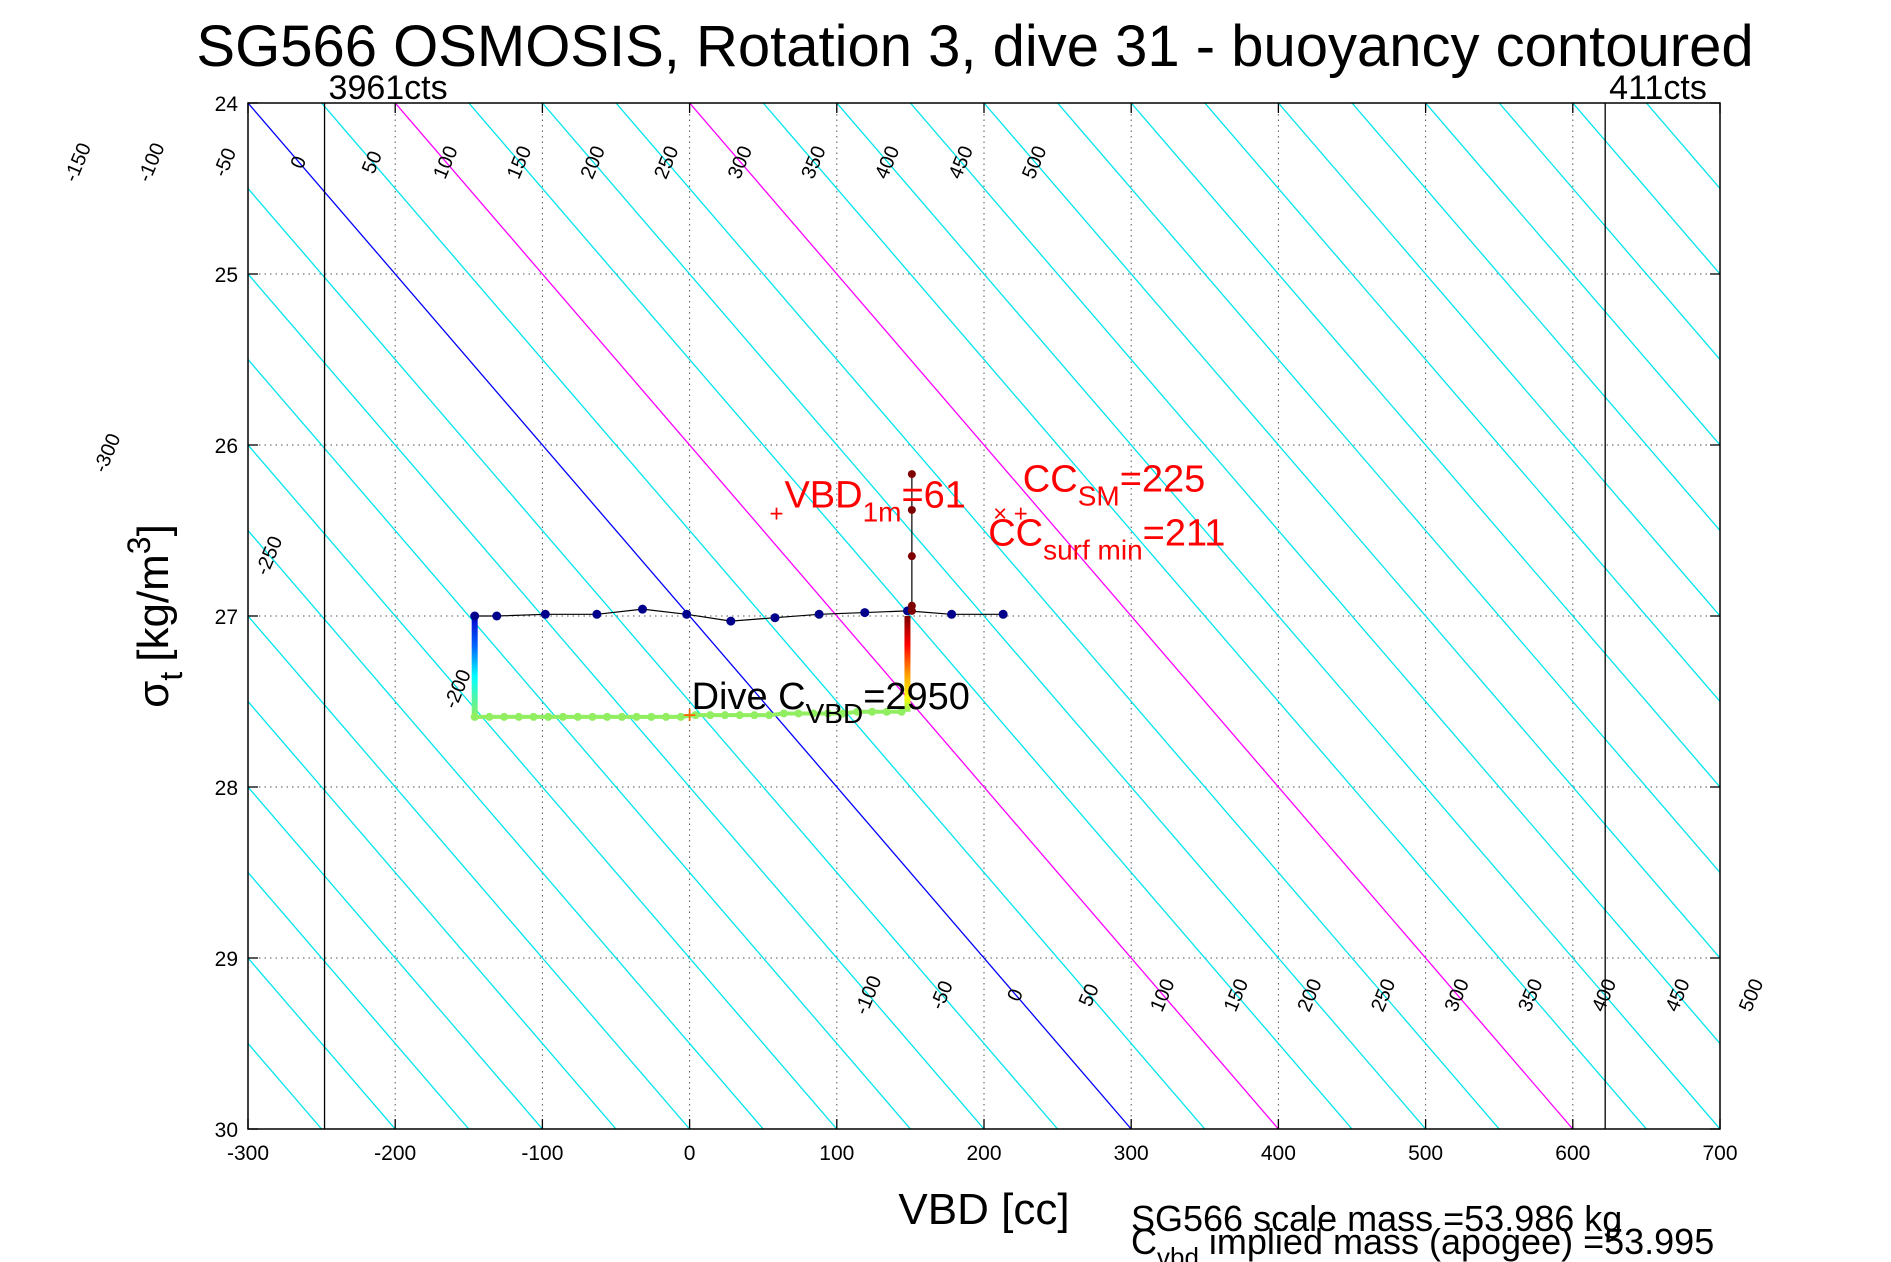 The width and height of the screenshot is (1891, 1262). I want to click on vbd-limit-label: 411cts, so click(1658, 88).